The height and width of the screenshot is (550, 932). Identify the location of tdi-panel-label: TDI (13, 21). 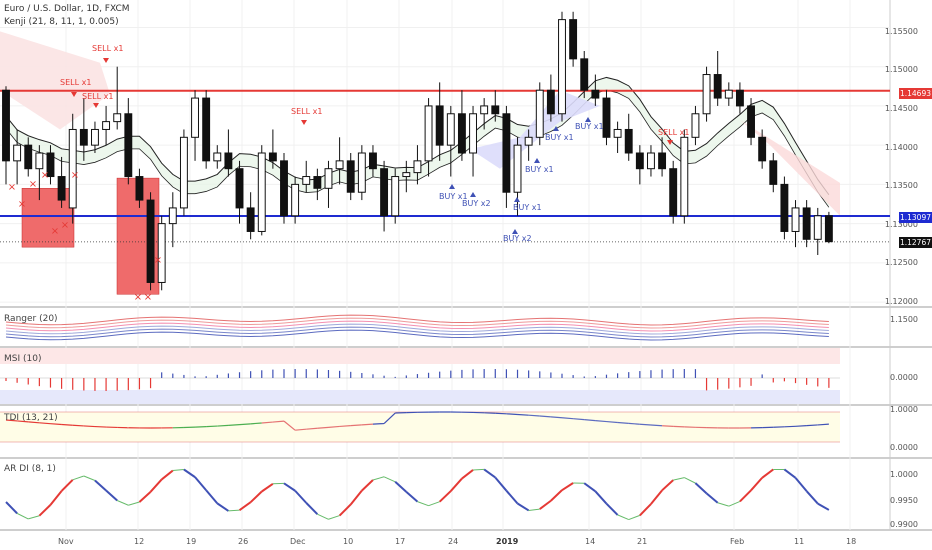
(31, 418).